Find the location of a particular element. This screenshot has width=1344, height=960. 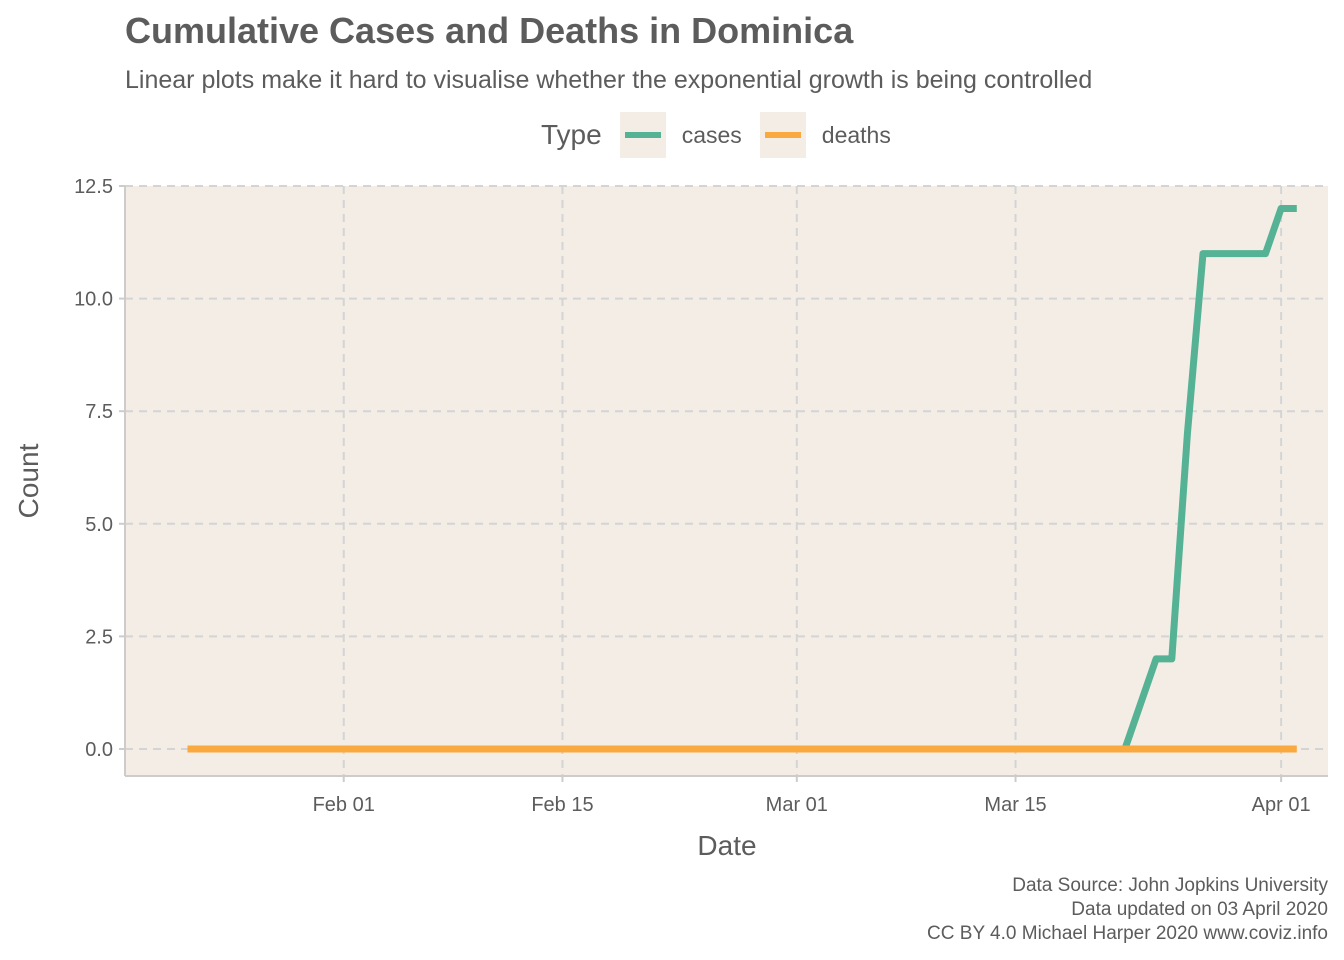

legend-label-cases: cases is located at coordinates (711, 134).